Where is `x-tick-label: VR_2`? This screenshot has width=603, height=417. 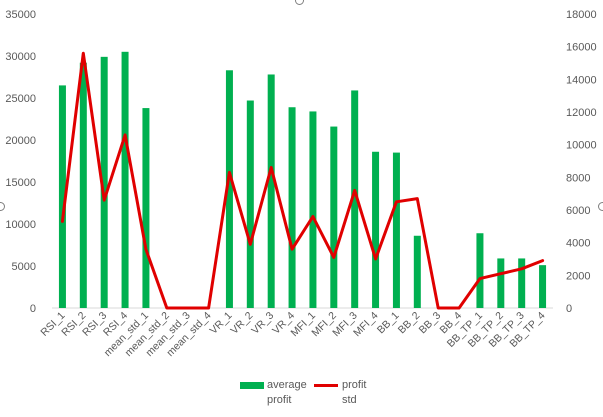 x-tick-label: VR_2 is located at coordinates (241, 323).